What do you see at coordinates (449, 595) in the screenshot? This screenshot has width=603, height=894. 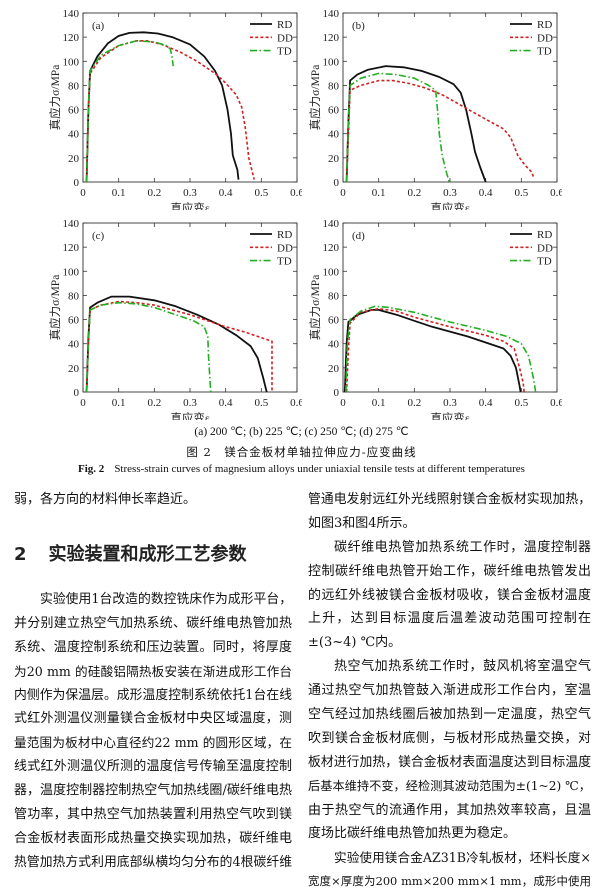 I see `text-line: 的远红外线被镁合金板材吸收，镁合金板材温度` at bounding box center [449, 595].